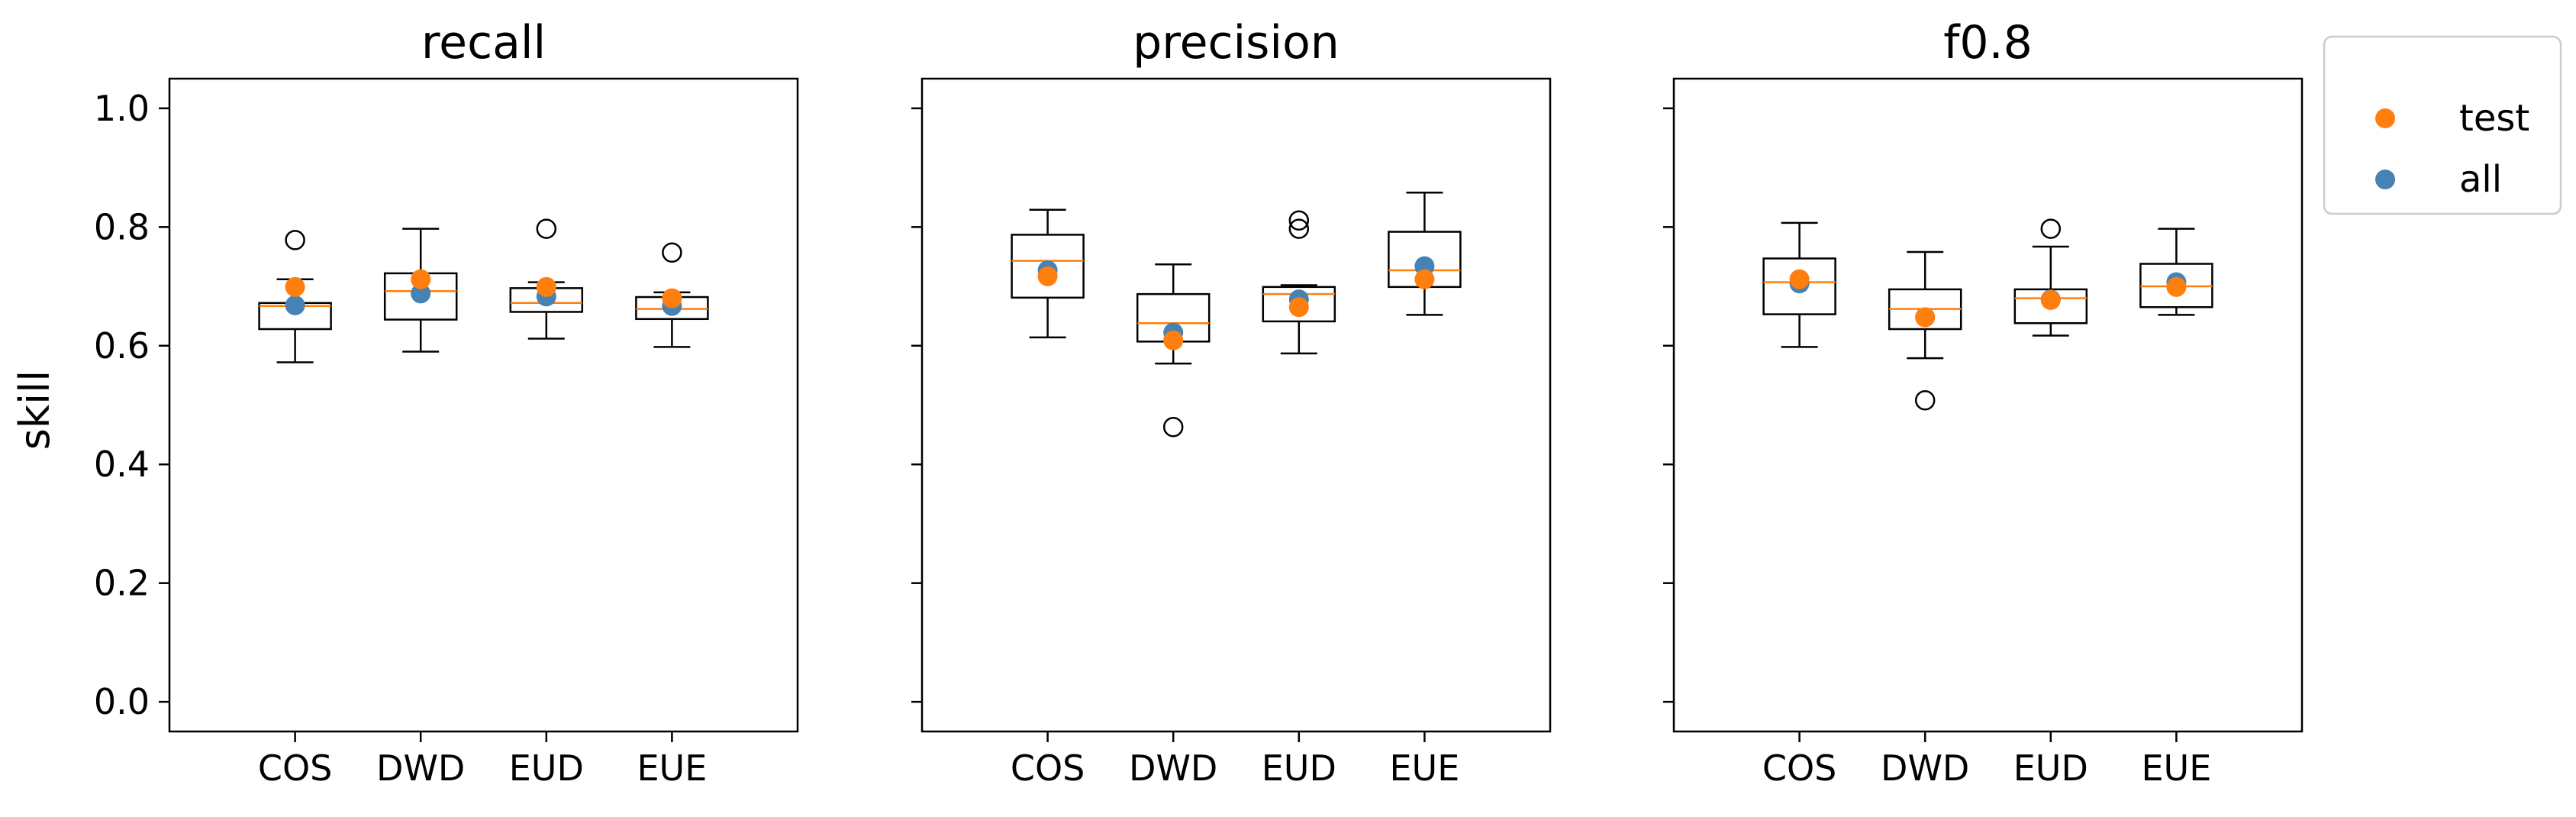  What do you see at coordinates (2385, 118) in the screenshot?
I see `legend-marker-test` at bounding box center [2385, 118].